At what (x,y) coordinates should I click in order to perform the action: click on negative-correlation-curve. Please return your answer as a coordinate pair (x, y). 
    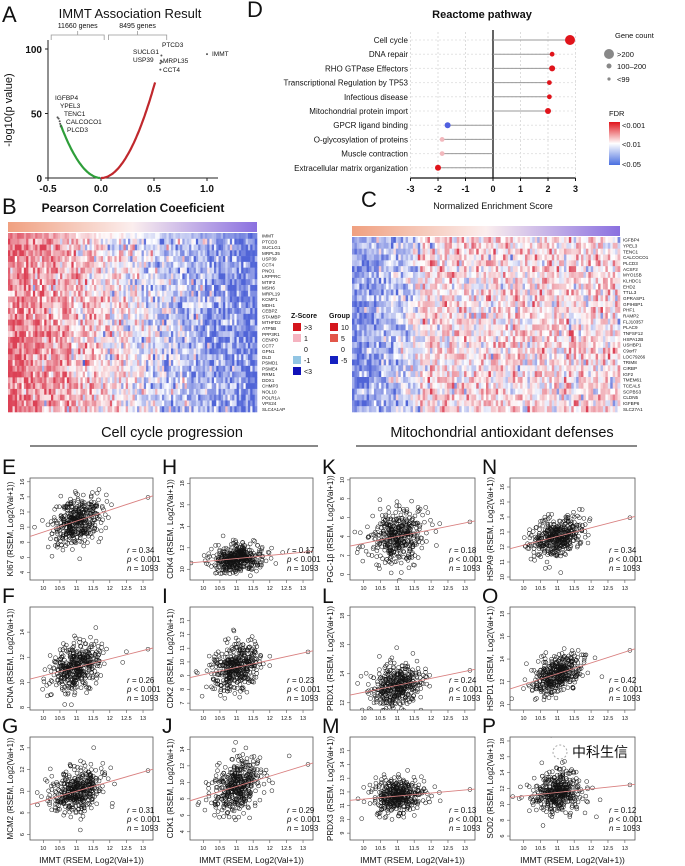
    Looking at the image, I should click on (80, 152).